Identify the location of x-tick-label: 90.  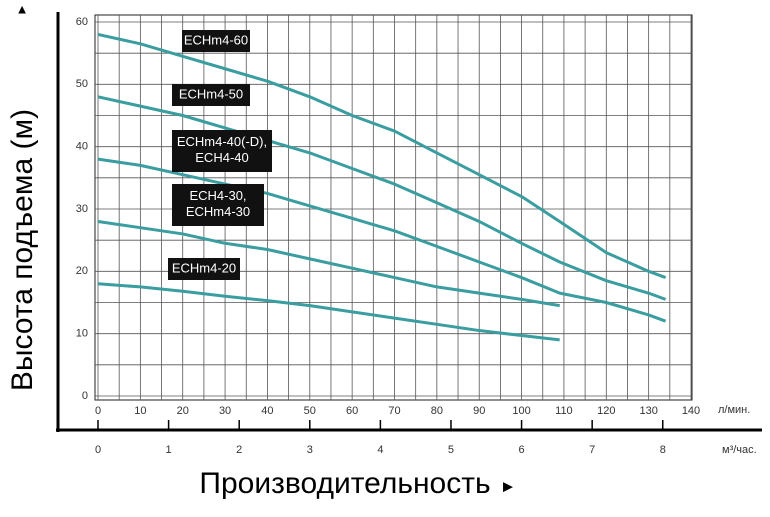
(479, 411).